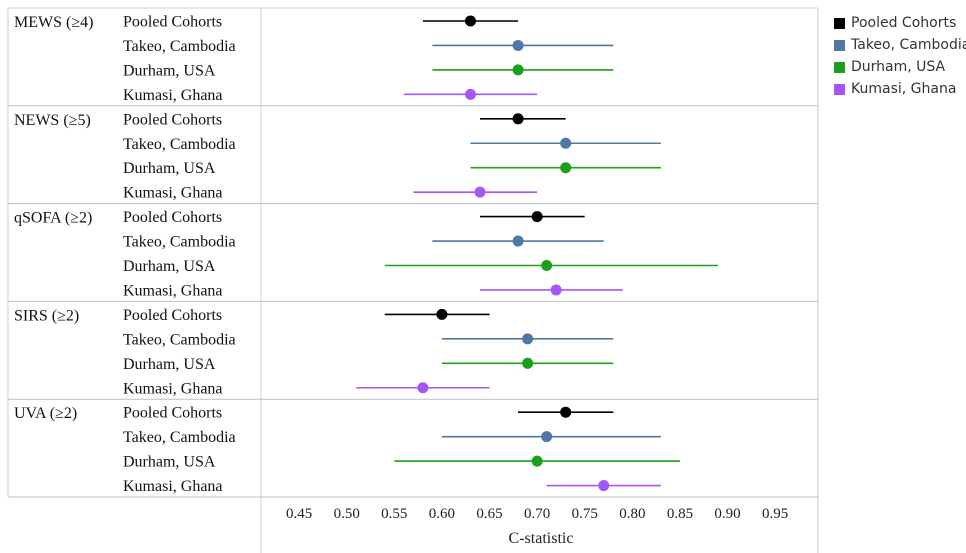 This screenshot has width=966, height=553. What do you see at coordinates (908, 45) in the screenshot?
I see `legend-label: Takeo, Cambodia` at bounding box center [908, 45].